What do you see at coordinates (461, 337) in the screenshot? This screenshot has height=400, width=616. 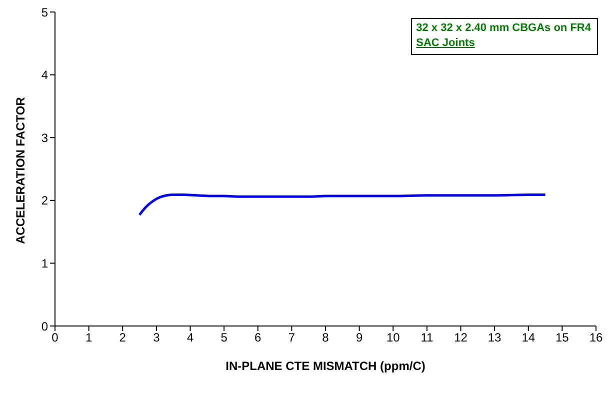 I see `x-tick-label: 12` at bounding box center [461, 337].